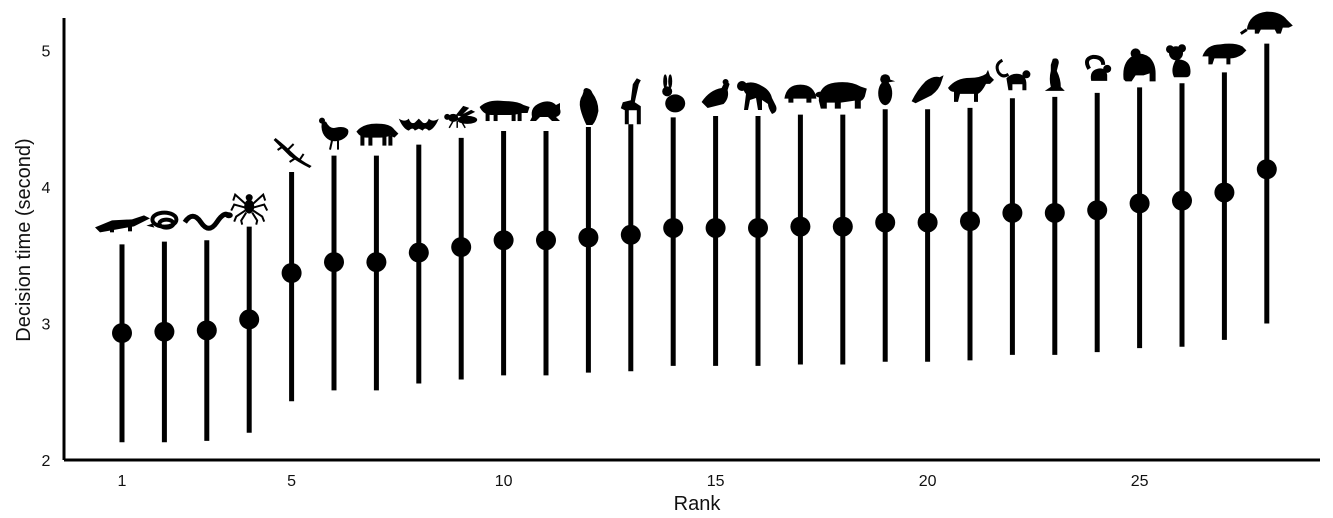 The image size is (1333, 518). I want to click on y-axis-title: Decision time (second), so click(24, 239).